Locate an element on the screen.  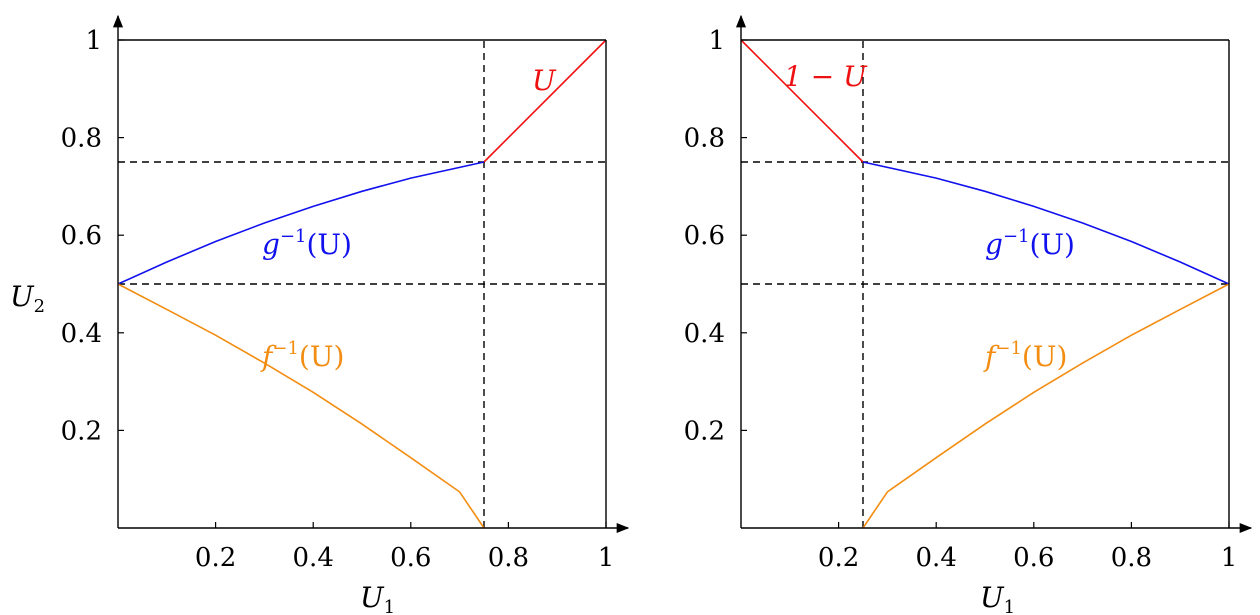
y-axis-title: U2 is located at coordinates (27, 298).